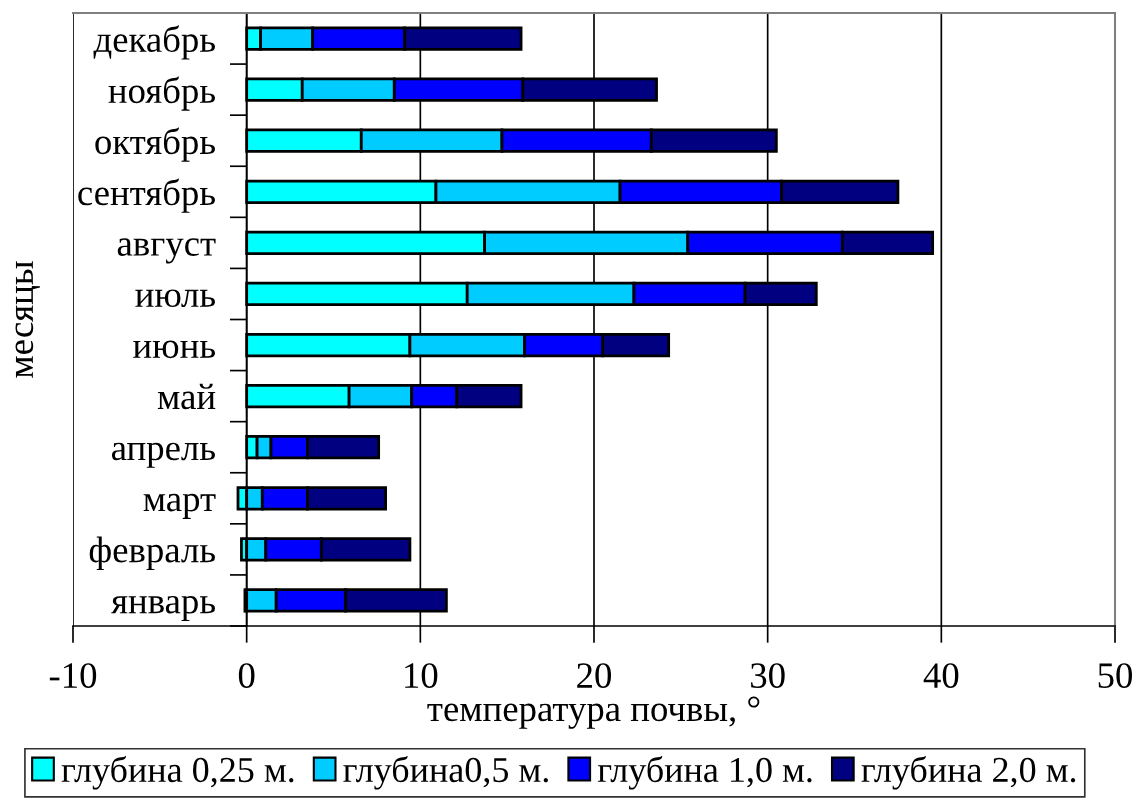  Describe the element at coordinates (968, 772) in the screenshot. I see `legend-label: глубина 2,0 м.` at that location.